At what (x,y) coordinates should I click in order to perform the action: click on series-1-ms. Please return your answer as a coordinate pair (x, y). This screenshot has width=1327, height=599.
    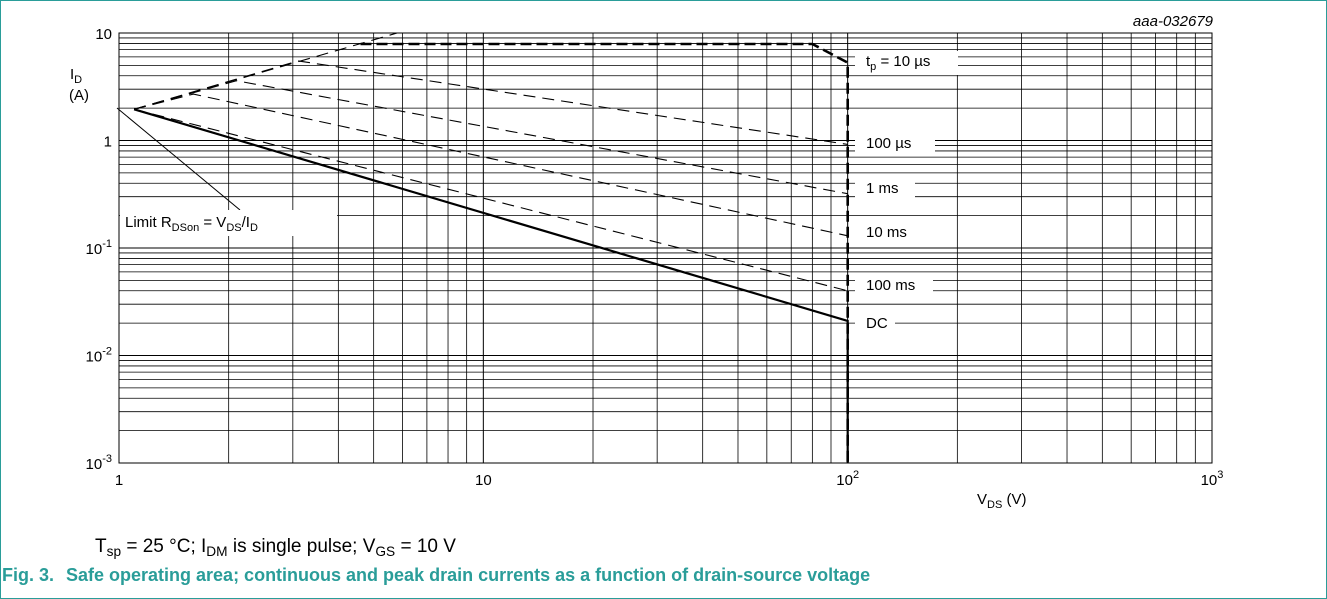
    Looking at the image, I should click on (490, 137).